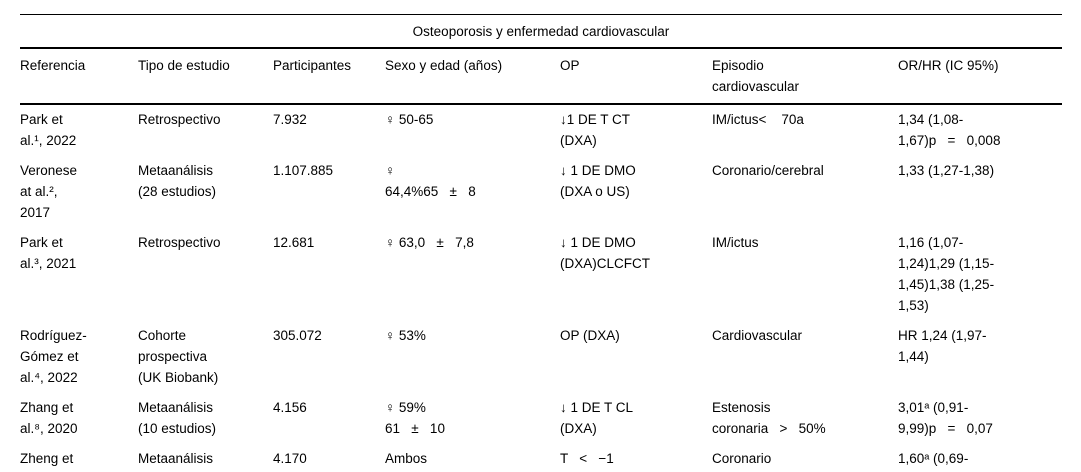  I want to click on cell-participantes: 4.156, so click(290, 407).